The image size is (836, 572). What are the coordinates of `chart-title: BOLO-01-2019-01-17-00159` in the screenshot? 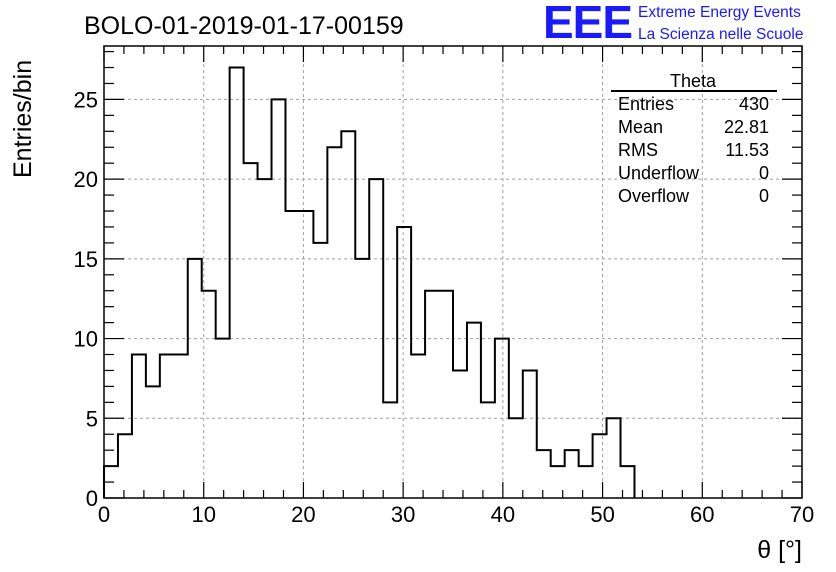 It's located at (244, 26).